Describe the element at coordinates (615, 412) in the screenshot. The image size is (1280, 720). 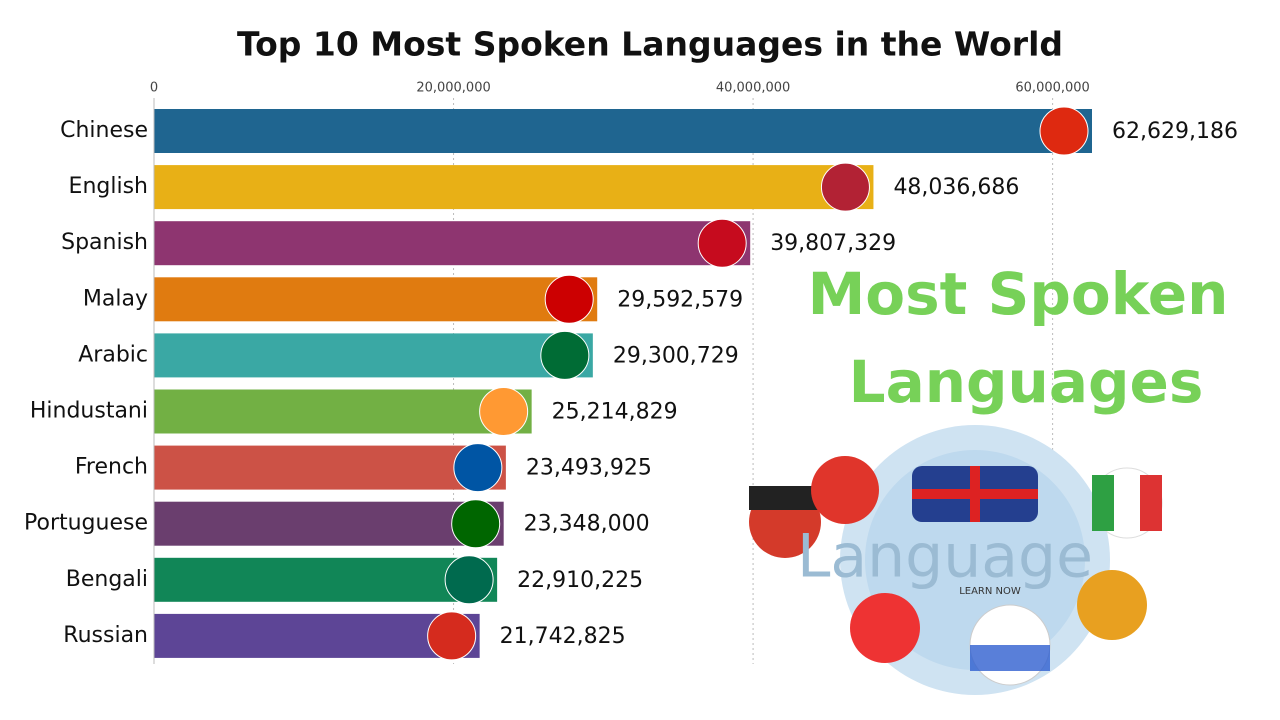
I see `value-label: 25,214,829` at that location.